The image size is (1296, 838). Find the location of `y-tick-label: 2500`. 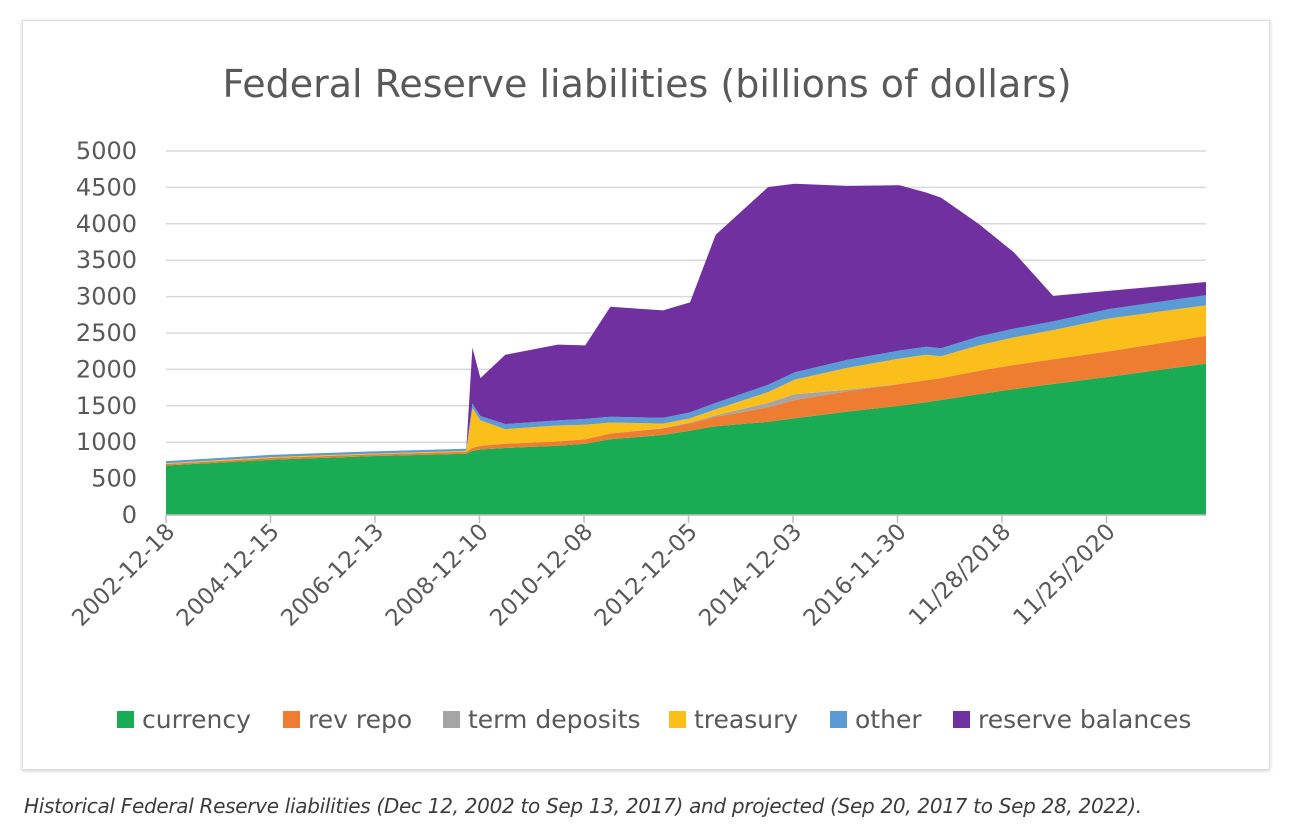

y-tick-label: 2500 is located at coordinates (106, 333).